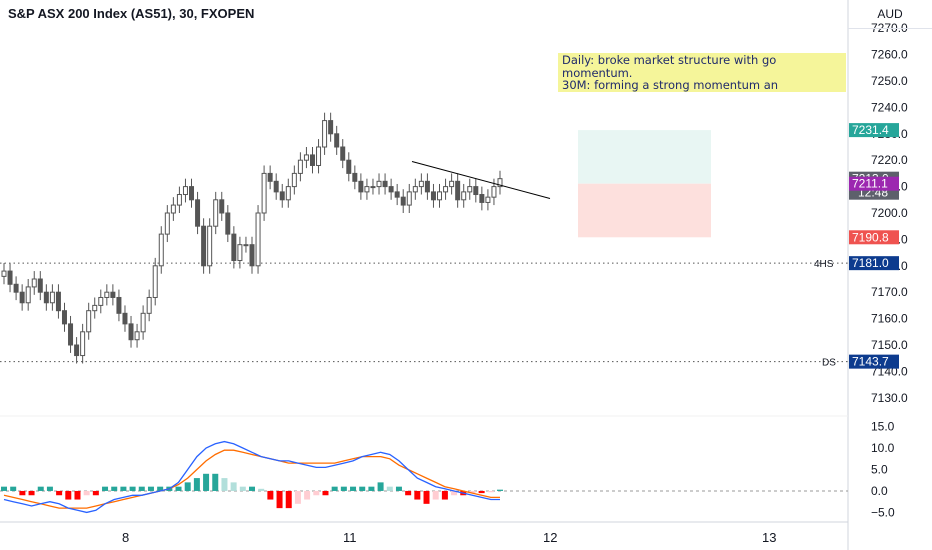 The width and height of the screenshot is (932, 550). Describe the element at coordinates (890, 14) in the screenshot. I see `currency-label: AUD` at that location.